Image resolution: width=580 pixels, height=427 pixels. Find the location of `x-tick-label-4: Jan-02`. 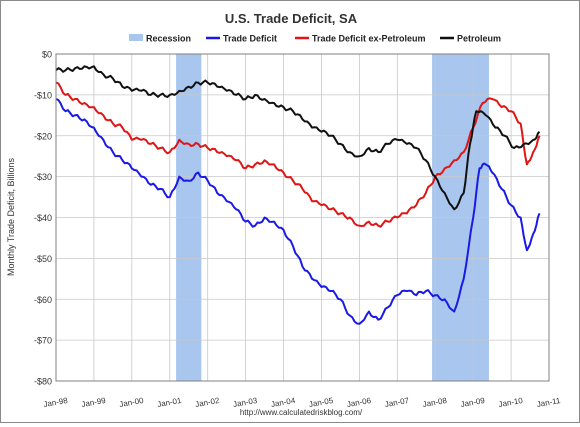

x-tick-label-4: Jan-02 is located at coordinates (207, 402).